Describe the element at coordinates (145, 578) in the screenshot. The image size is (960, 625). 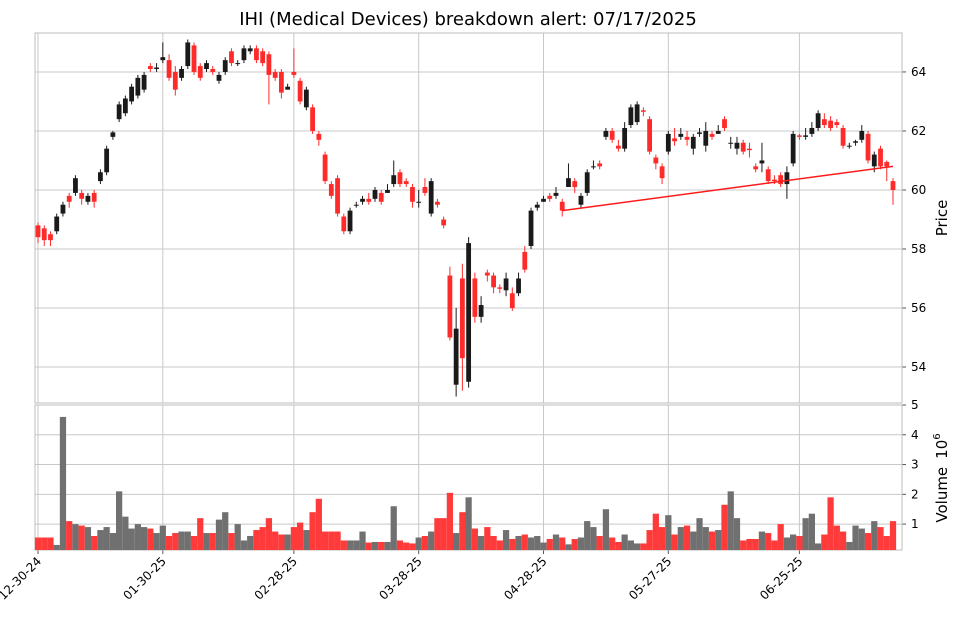
I see `x-tick-label: 01-30-25` at that location.